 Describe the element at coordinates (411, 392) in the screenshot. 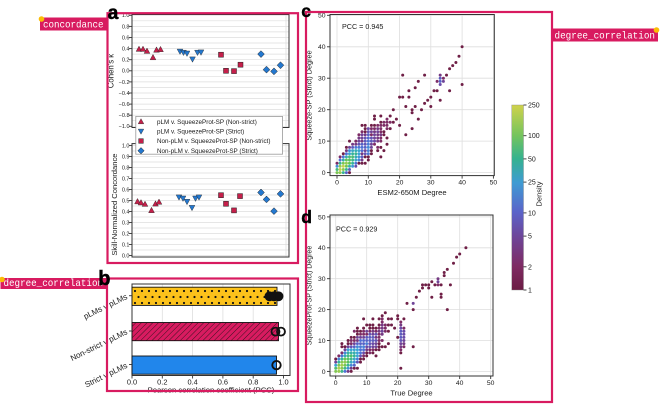

I see `svg-text: True Degree` at that location.